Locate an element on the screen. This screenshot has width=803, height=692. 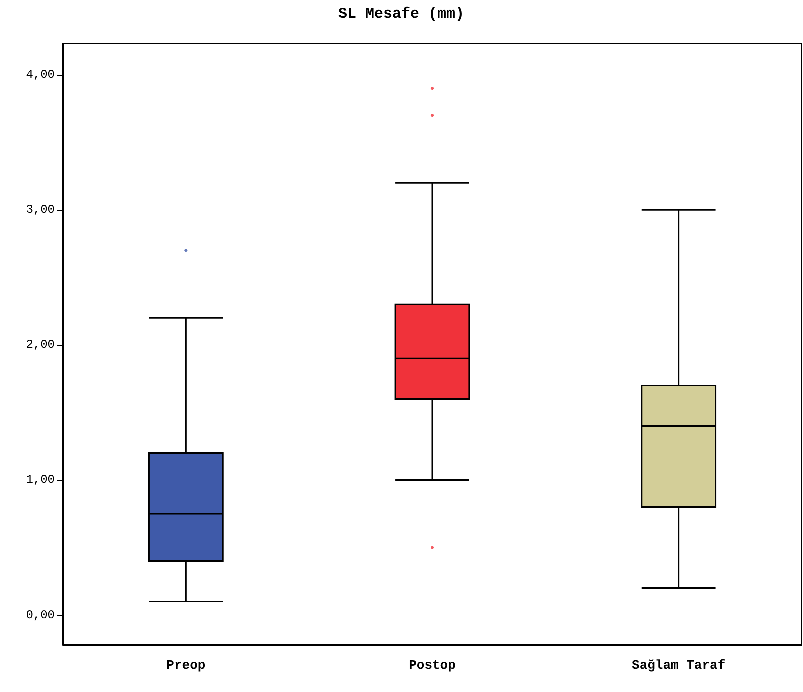
chart-title: SL Mesafe (mm) is located at coordinates (401, 14).